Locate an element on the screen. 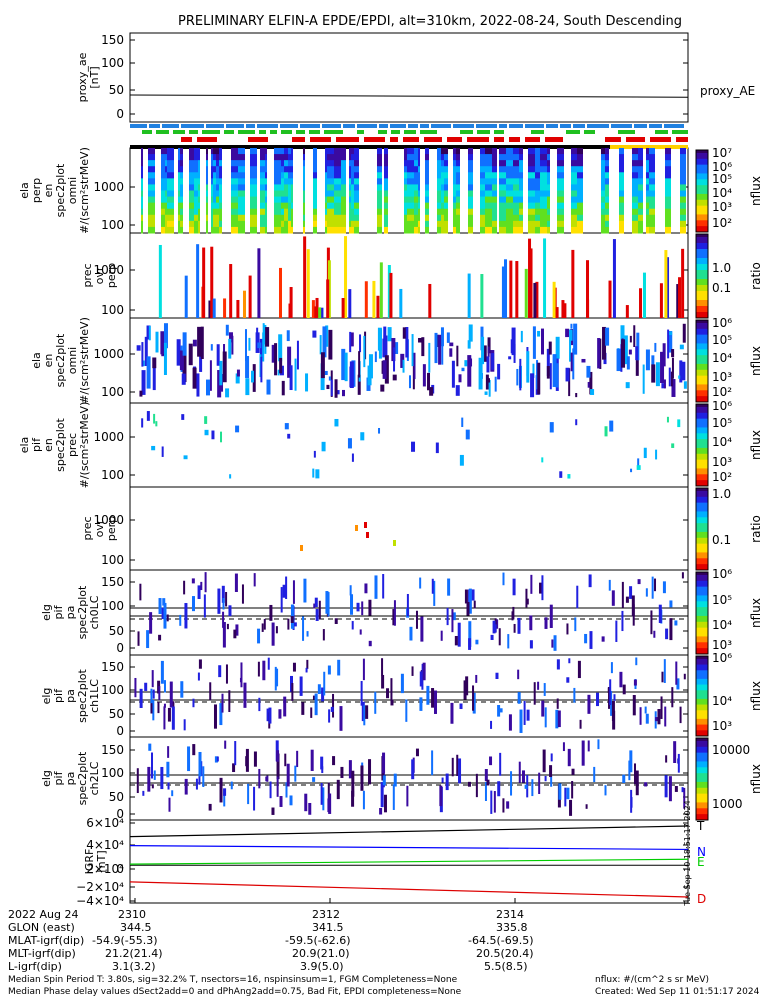 The width and height of the screenshot is (775, 1004). status-bar-red is located at coordinates (347, 139).